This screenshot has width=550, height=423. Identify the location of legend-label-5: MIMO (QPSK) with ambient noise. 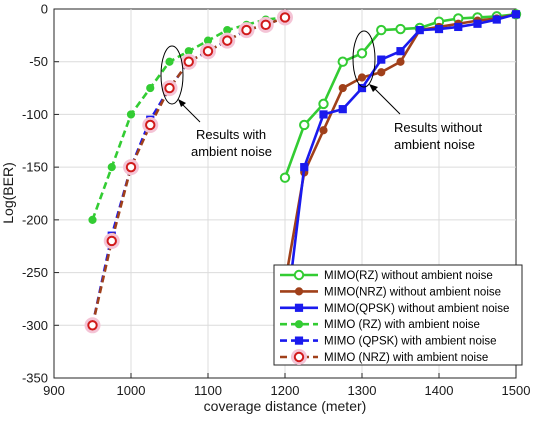
(410, 342).